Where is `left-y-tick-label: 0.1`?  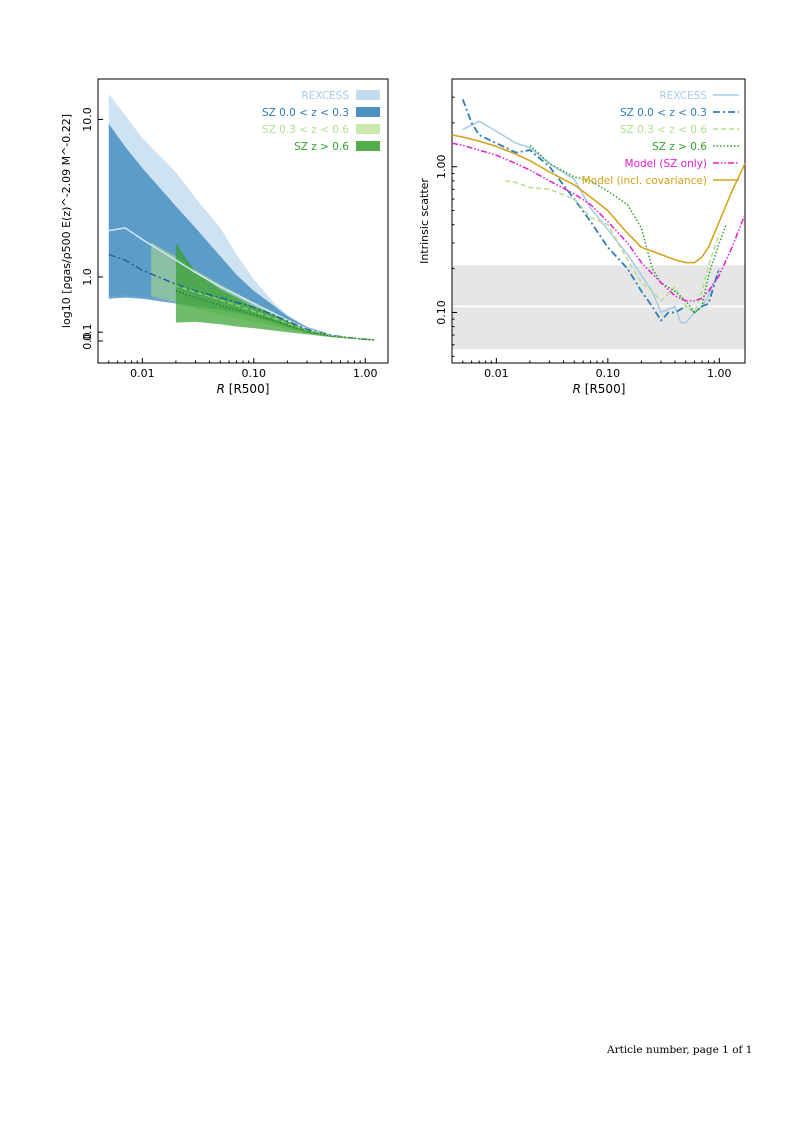
left-y-tick-label: 0.1 is located at coordinates (87, 332).